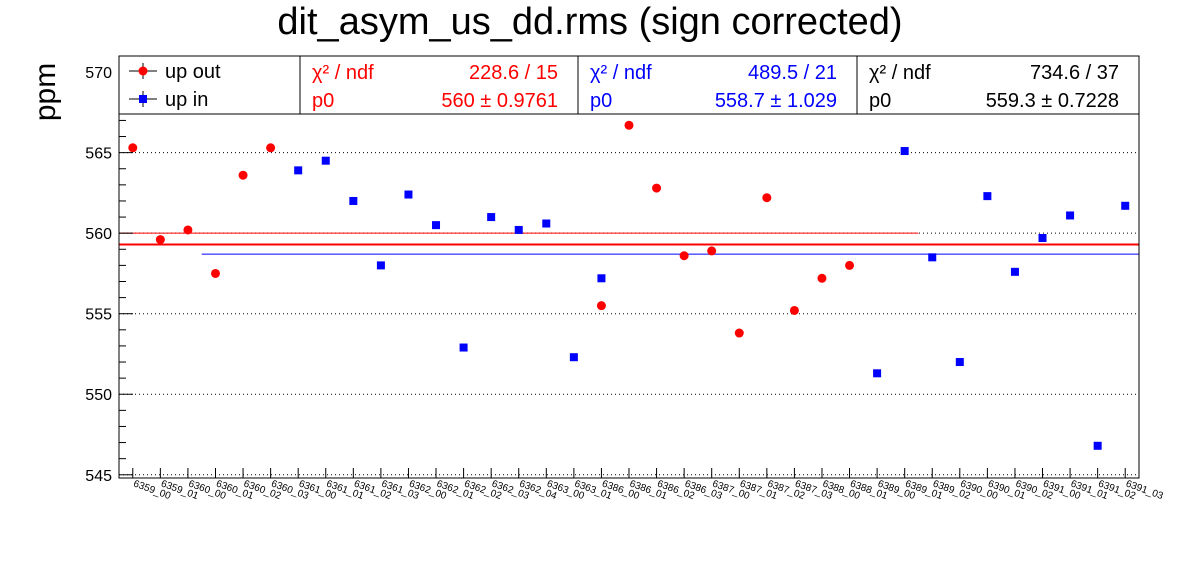  Describe the element at coordinates (98, 73) in the screenshot. I see `y-tick-label: 570` at that location.